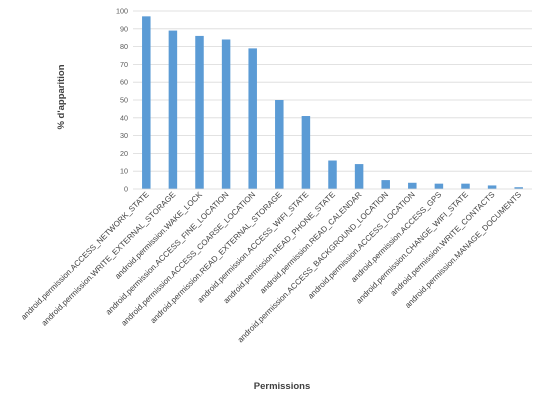 The image size is (539, 400). I want to click on y-tick-label: 30, so click(124, 135).